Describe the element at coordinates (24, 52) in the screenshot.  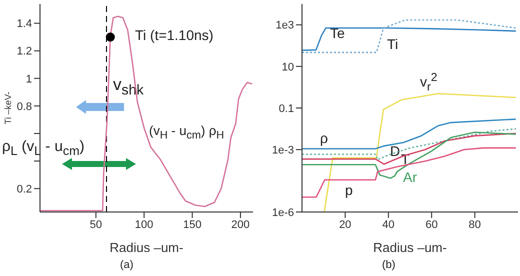
I see `y-tick-label: 1.2` at that location.